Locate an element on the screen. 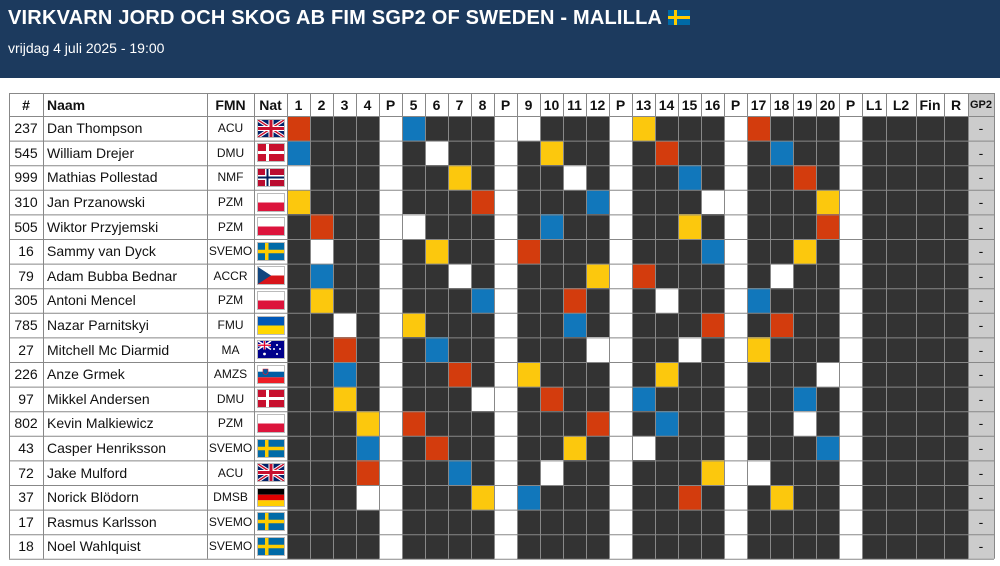 Image resolution: width=1000 pixels, height=566 pixels. rider-name: Wiktor Przyjemski is located at coordinates (103, 226).